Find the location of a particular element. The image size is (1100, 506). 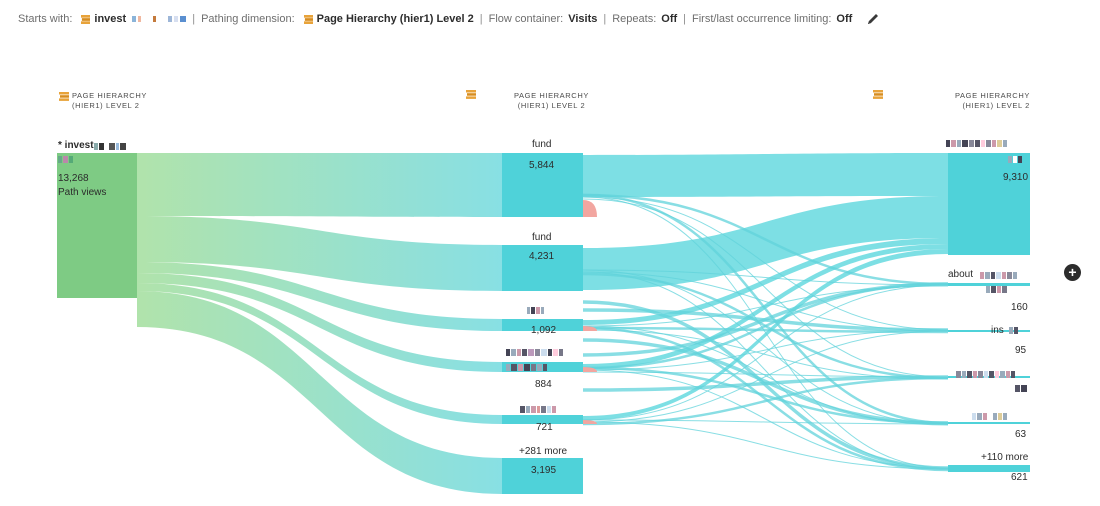

middle-node-value: 884 is located at coordinates (543, 384).